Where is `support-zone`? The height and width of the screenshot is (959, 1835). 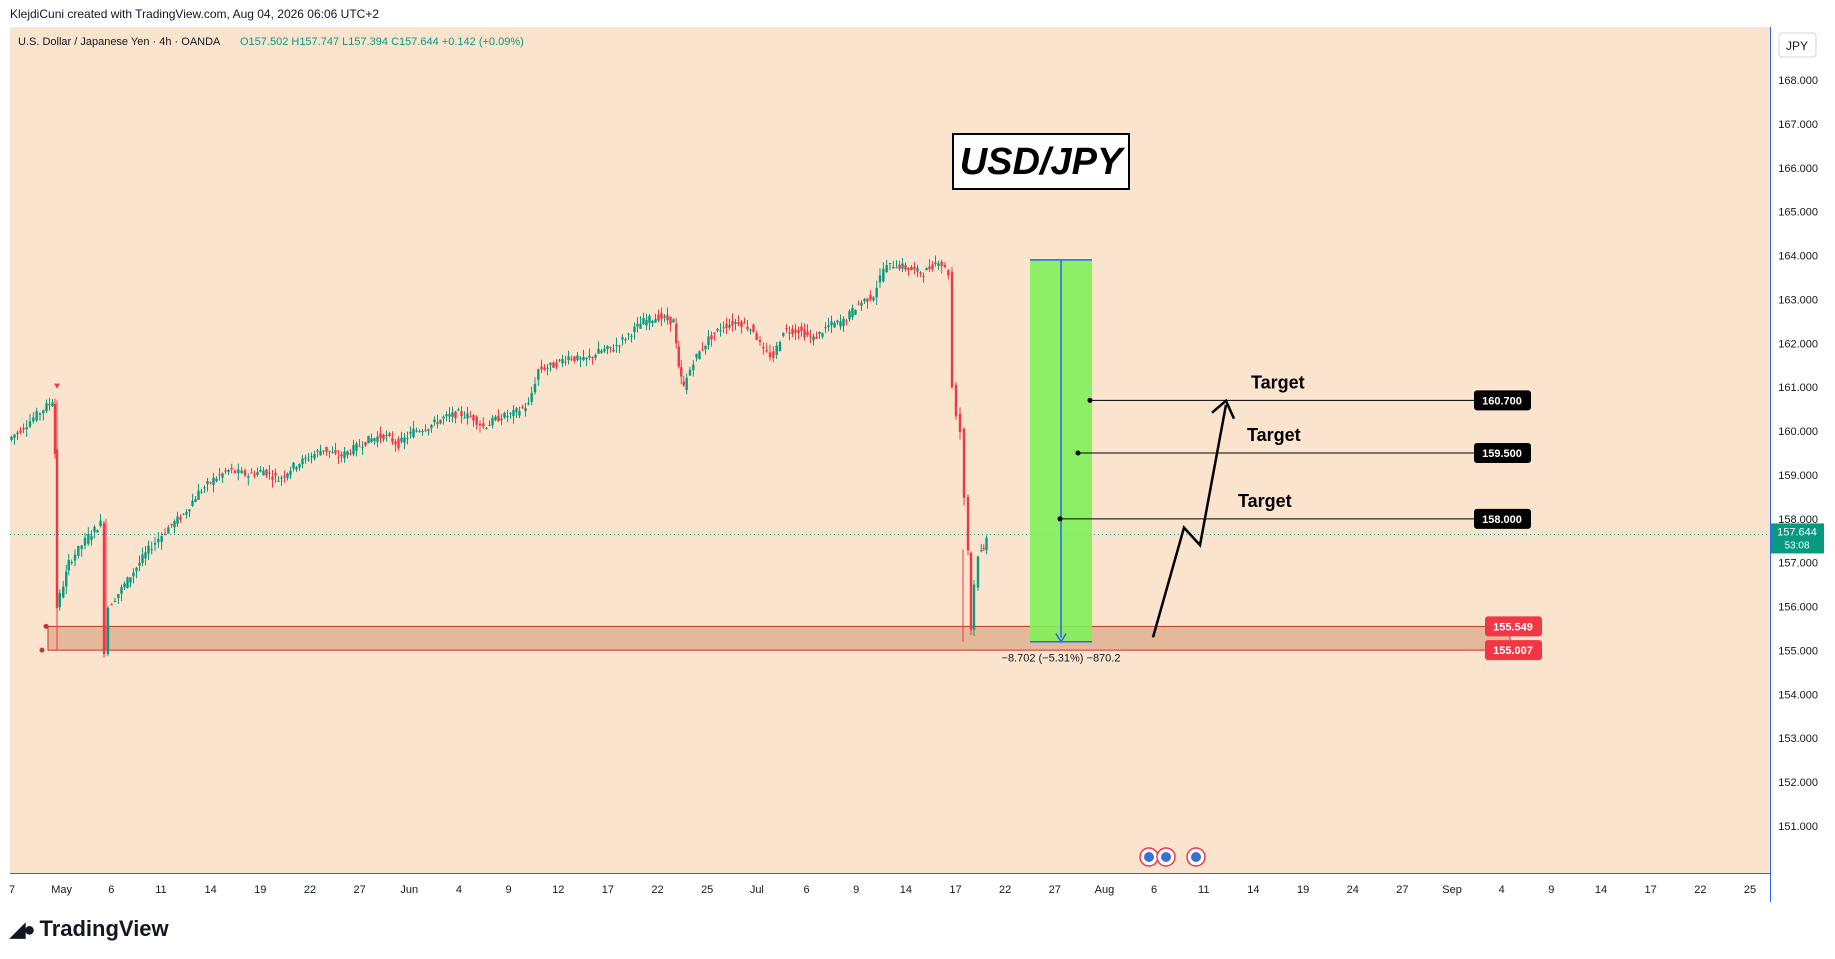
support-zone is located at coordinates (779, 638).